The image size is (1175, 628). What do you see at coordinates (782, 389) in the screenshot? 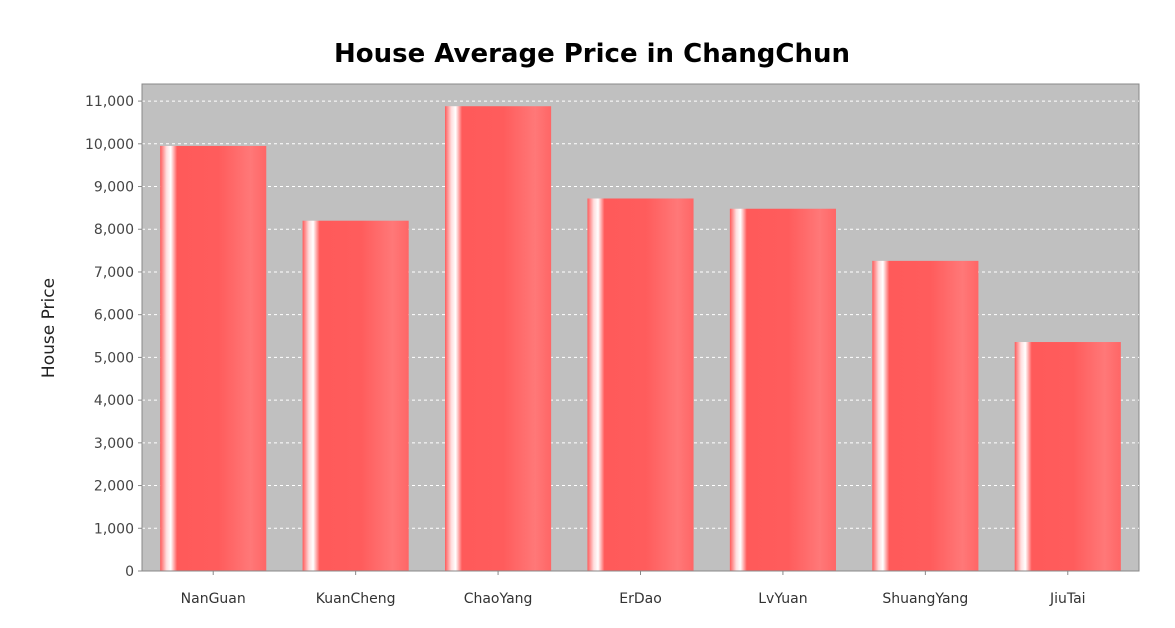
I see `bar-lvyuan` at bounding box center [782, 389].